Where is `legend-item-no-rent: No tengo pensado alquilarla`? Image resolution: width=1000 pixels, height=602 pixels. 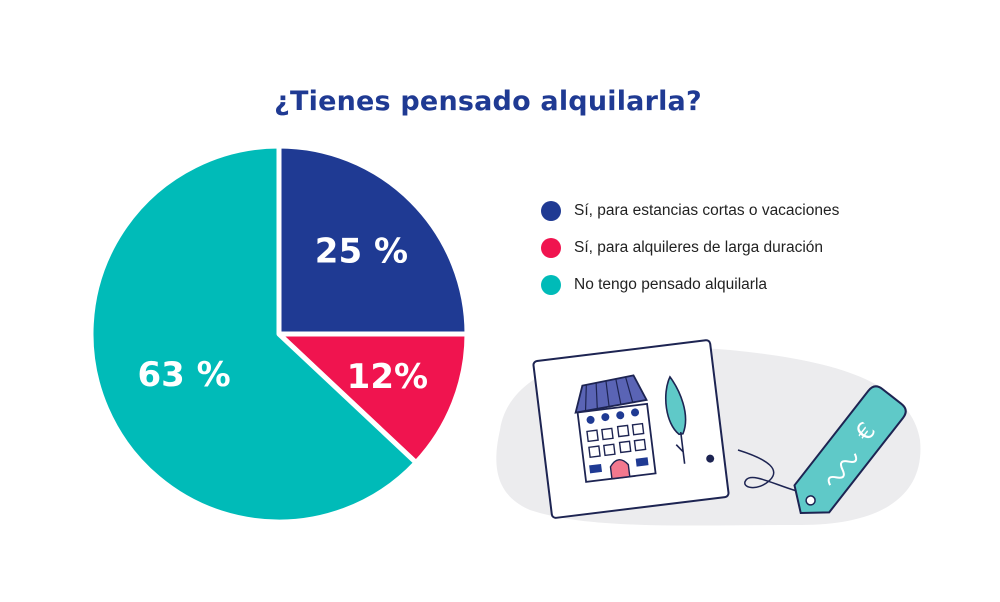
legend-item-no-rent: No tengo pensado alquilarla is located at coordinates (690, 284).